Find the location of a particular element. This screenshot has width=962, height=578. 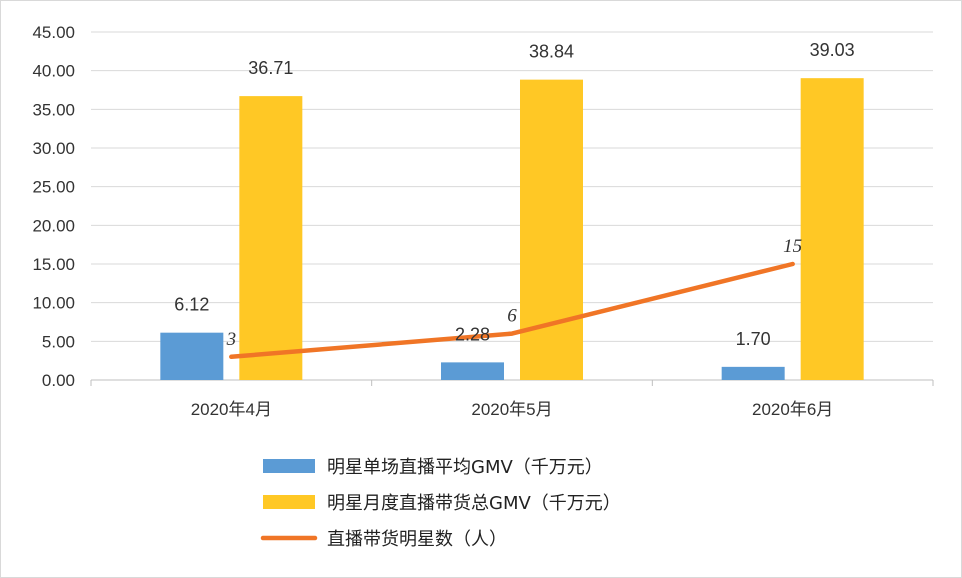

y-tick-label: 35.00 is located at coordinates (53, 109).